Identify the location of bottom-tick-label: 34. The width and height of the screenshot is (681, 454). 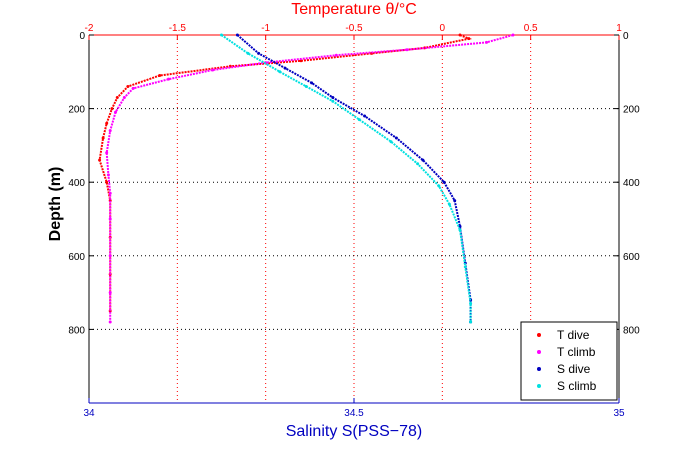
(89, 413).